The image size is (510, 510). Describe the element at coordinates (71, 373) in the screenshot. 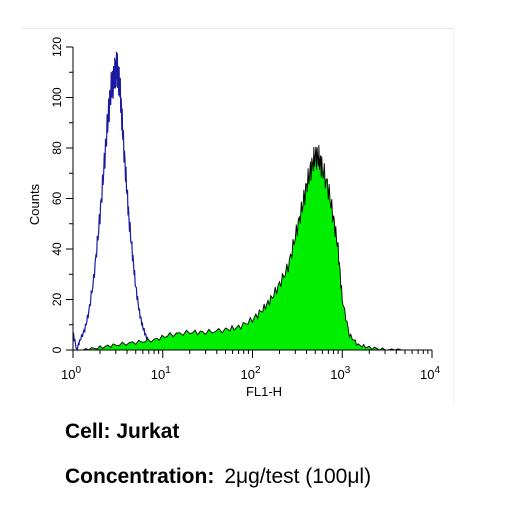

I see `x-tick-label: 10⁰` at that location.